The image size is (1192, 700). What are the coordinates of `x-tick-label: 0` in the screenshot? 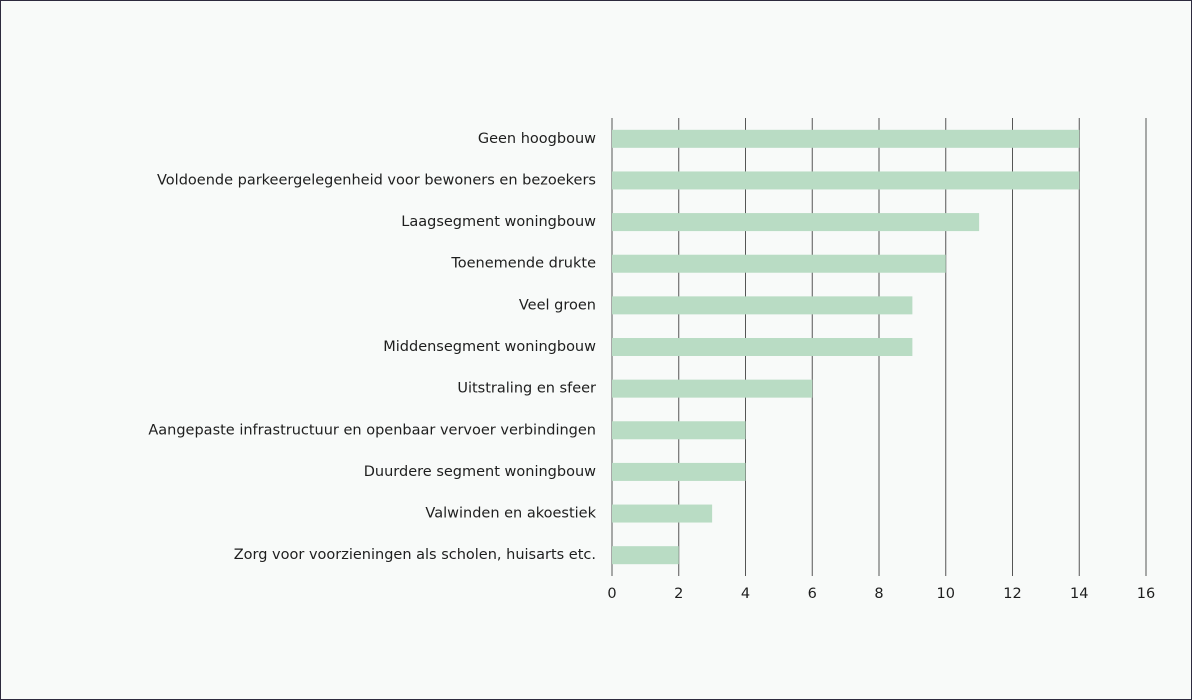 It's located at (611, 594).